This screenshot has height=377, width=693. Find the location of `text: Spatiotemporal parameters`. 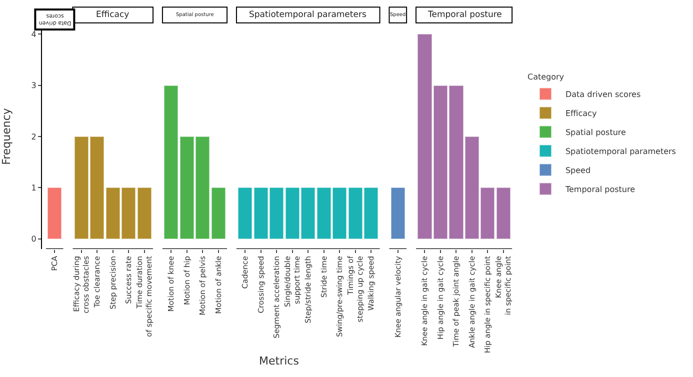

text: Spatiotemporal parameters is located at coordinates (307, 15).